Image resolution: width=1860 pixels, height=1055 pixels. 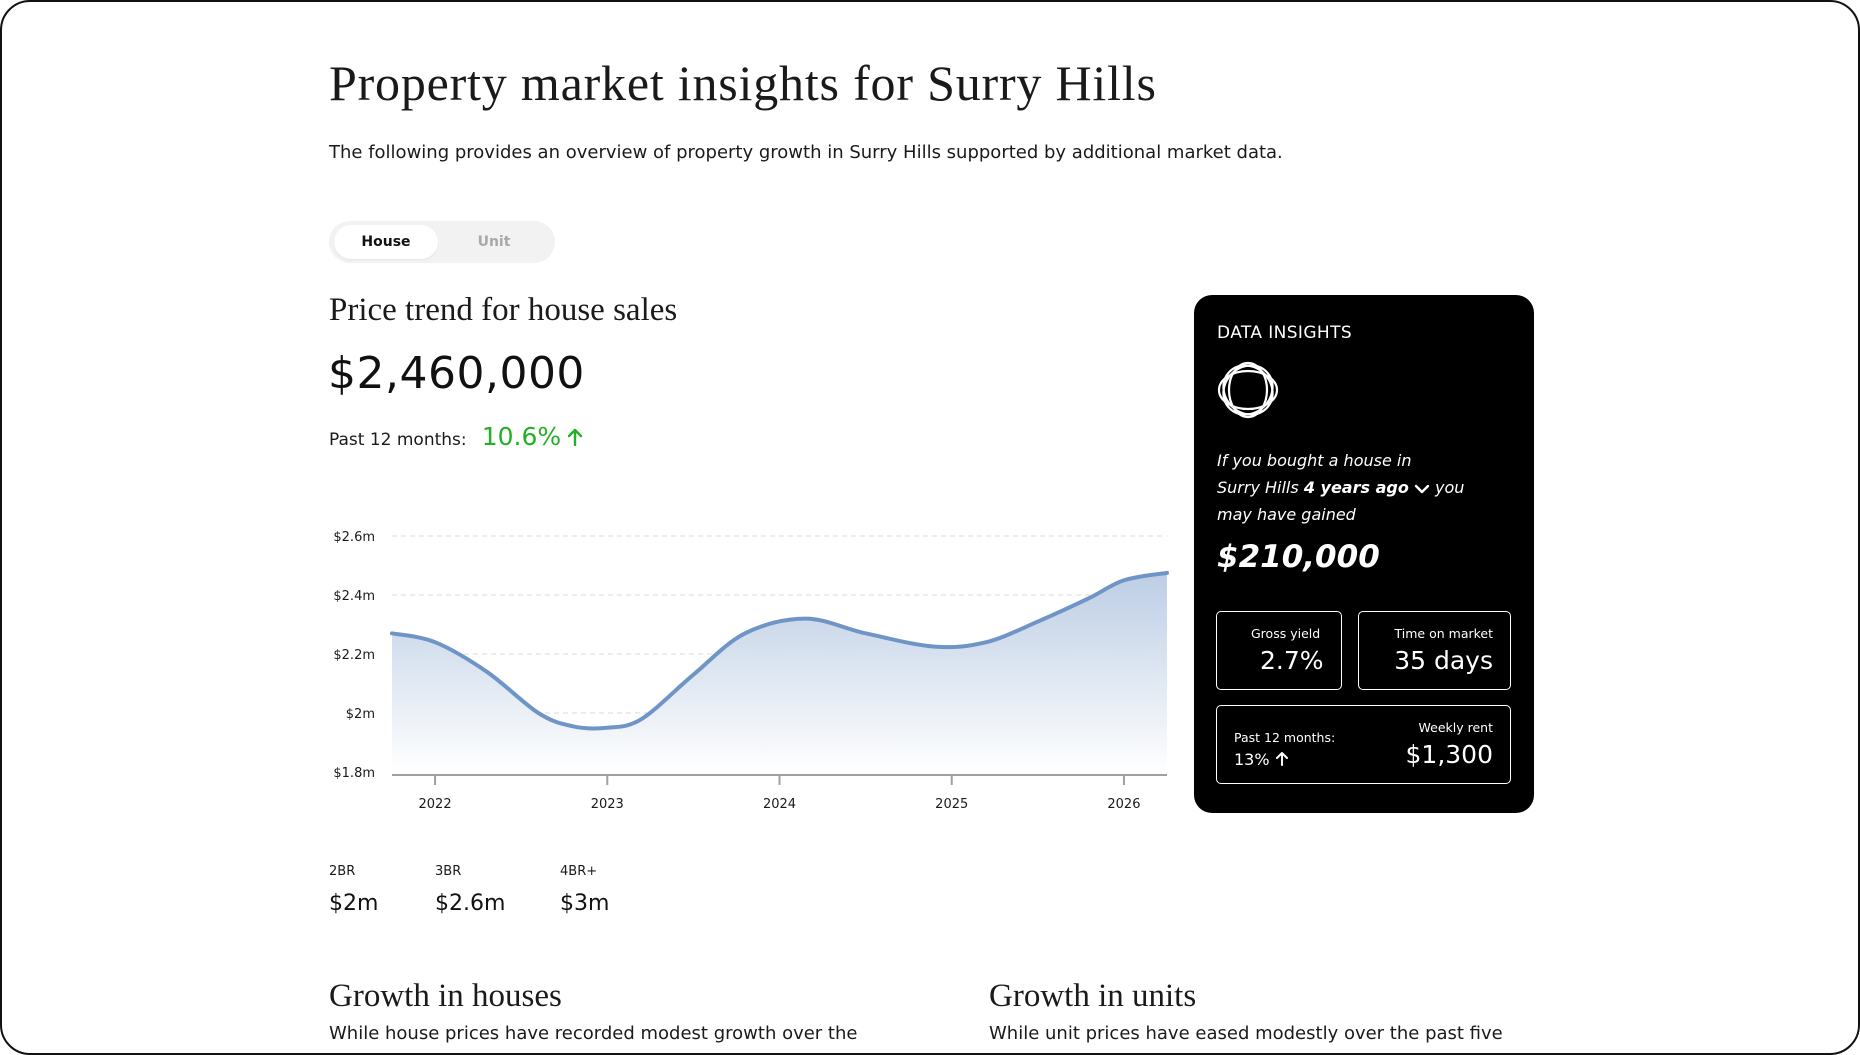 What do you see at coordinates (743, 83) in the screenshot?
I see `page-title: Property market insights for Surry Hills` at bounding box center [743, 83].